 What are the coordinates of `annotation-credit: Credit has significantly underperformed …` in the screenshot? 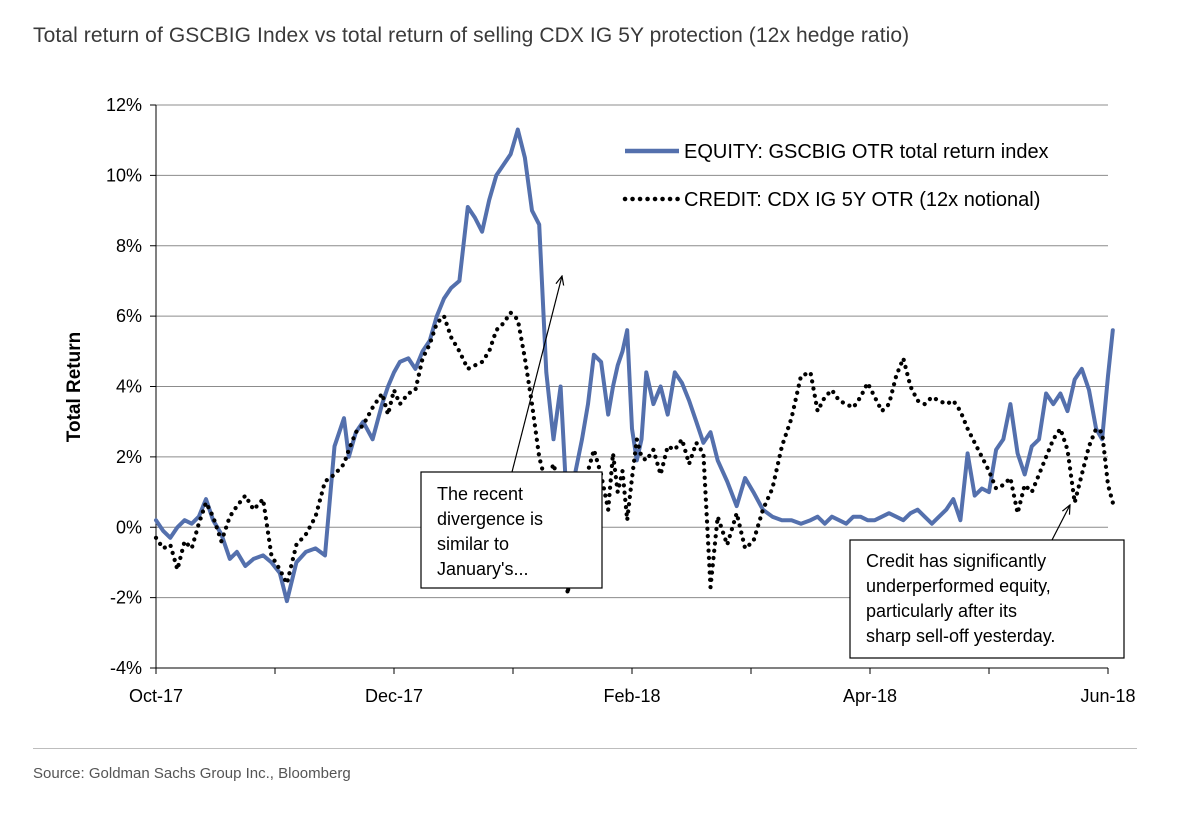 It's located at (987, 582).